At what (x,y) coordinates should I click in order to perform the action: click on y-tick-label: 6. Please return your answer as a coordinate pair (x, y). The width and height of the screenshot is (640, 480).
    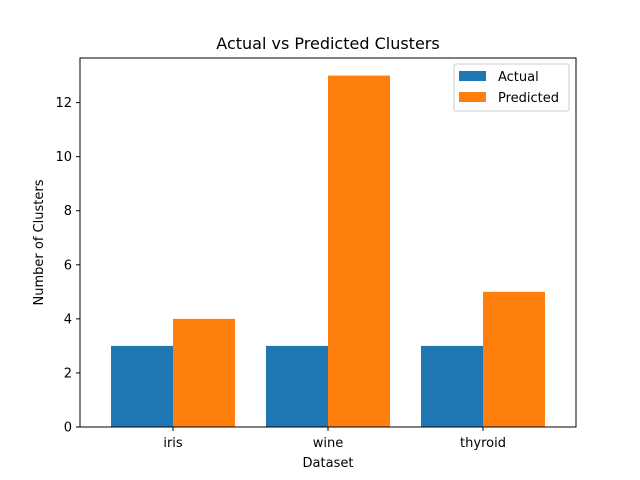
    Looking at the image, I should click on (68, 265).